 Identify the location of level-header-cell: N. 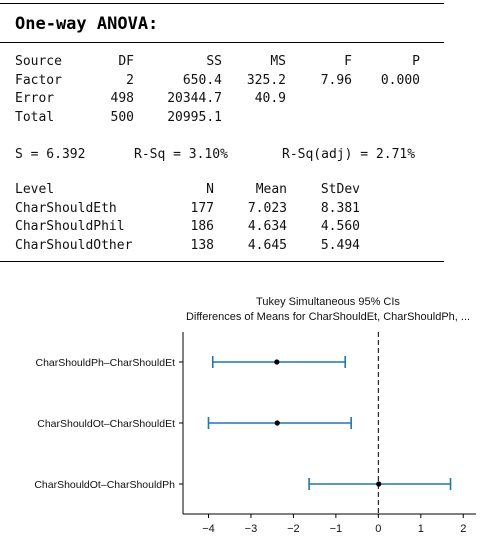
(210, 190).